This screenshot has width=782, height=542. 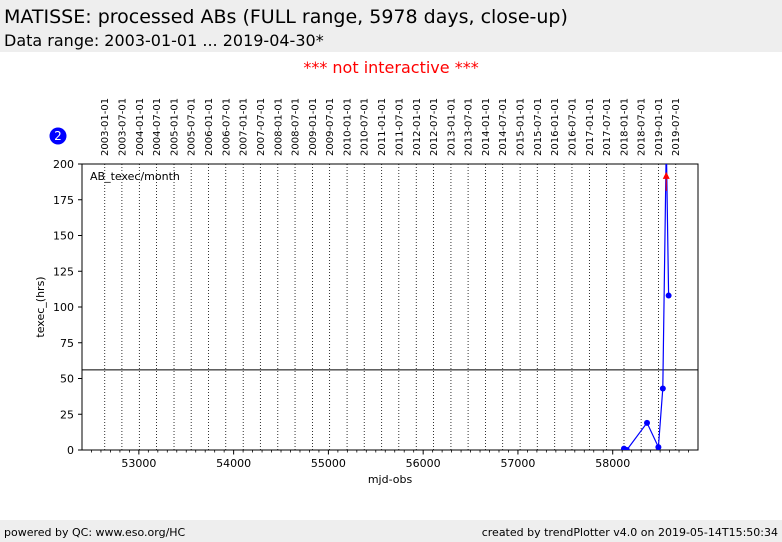 I want to click on date-tick-label: 2013-07-01, so click(x=469, y=127).